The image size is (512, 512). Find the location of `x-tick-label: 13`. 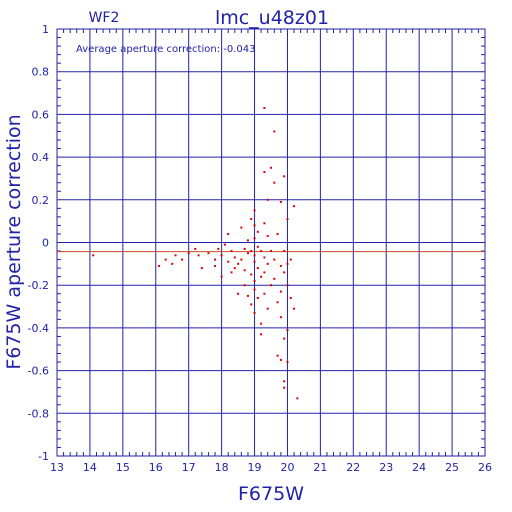

x-tick-label: 13 is located at coordinates (57, 467).